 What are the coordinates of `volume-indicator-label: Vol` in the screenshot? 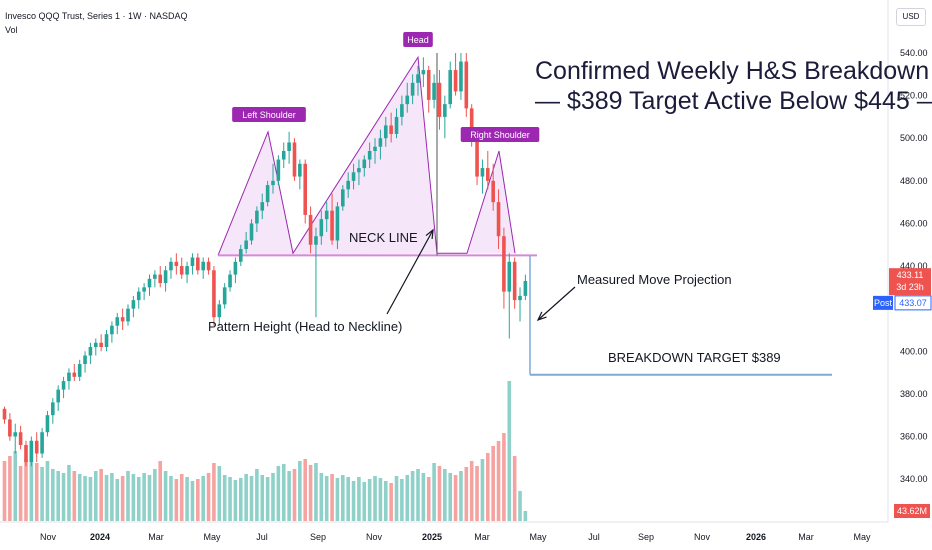 It's located at (11, 30).